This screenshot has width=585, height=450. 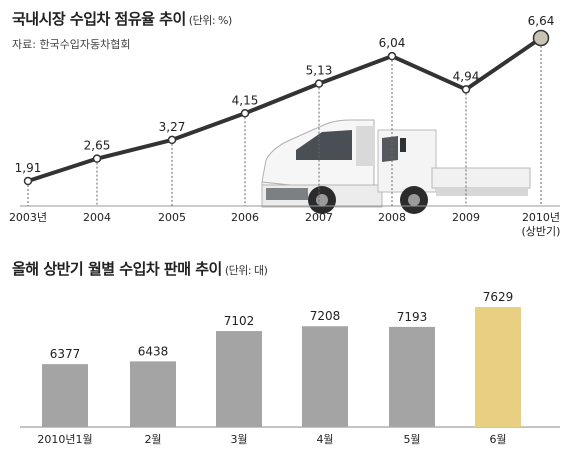 I want to click on line-x-tick: 2004, so click(x=97, y=217).